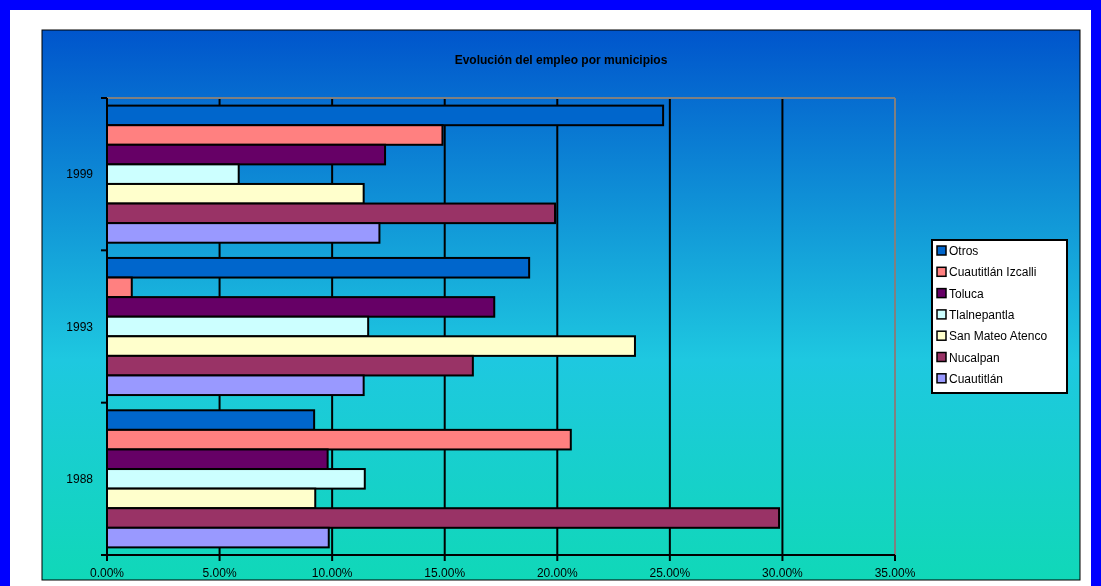 The image size is (1101, 586). What do you see at coordinates (561, 60) in the screenshot?
I see `chart-title: Evolución del empleo por municipios` at bounding box center [561, 60].